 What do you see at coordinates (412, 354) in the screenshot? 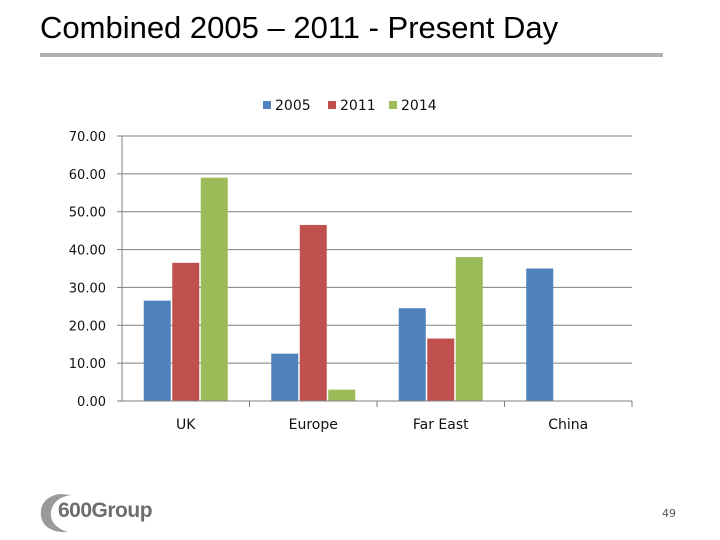
I see `bar-2005-far-east` at bounding box center [412, 354].